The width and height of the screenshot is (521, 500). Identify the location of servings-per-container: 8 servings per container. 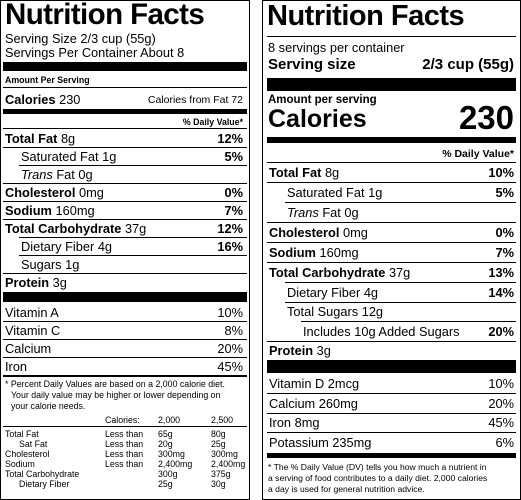
(336, 47).